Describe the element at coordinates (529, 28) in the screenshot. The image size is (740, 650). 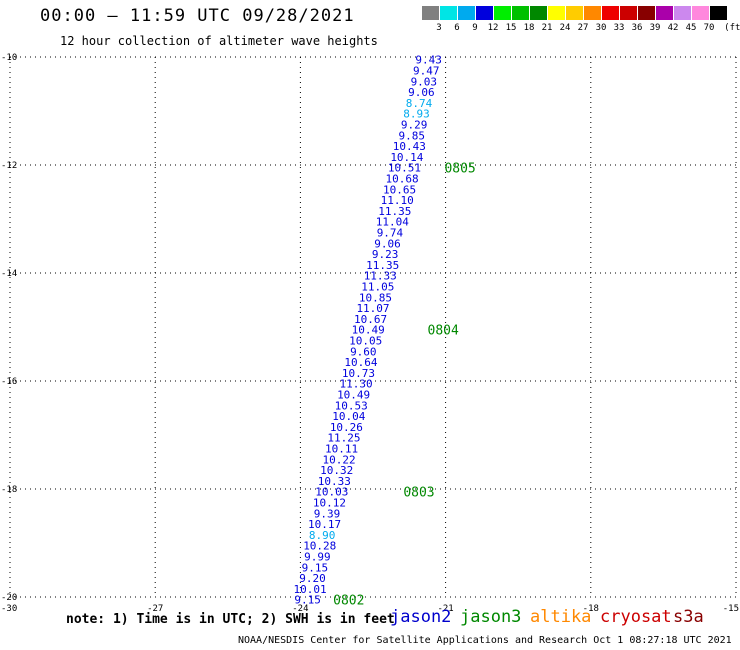
I see `legend-label: 18` at that location.